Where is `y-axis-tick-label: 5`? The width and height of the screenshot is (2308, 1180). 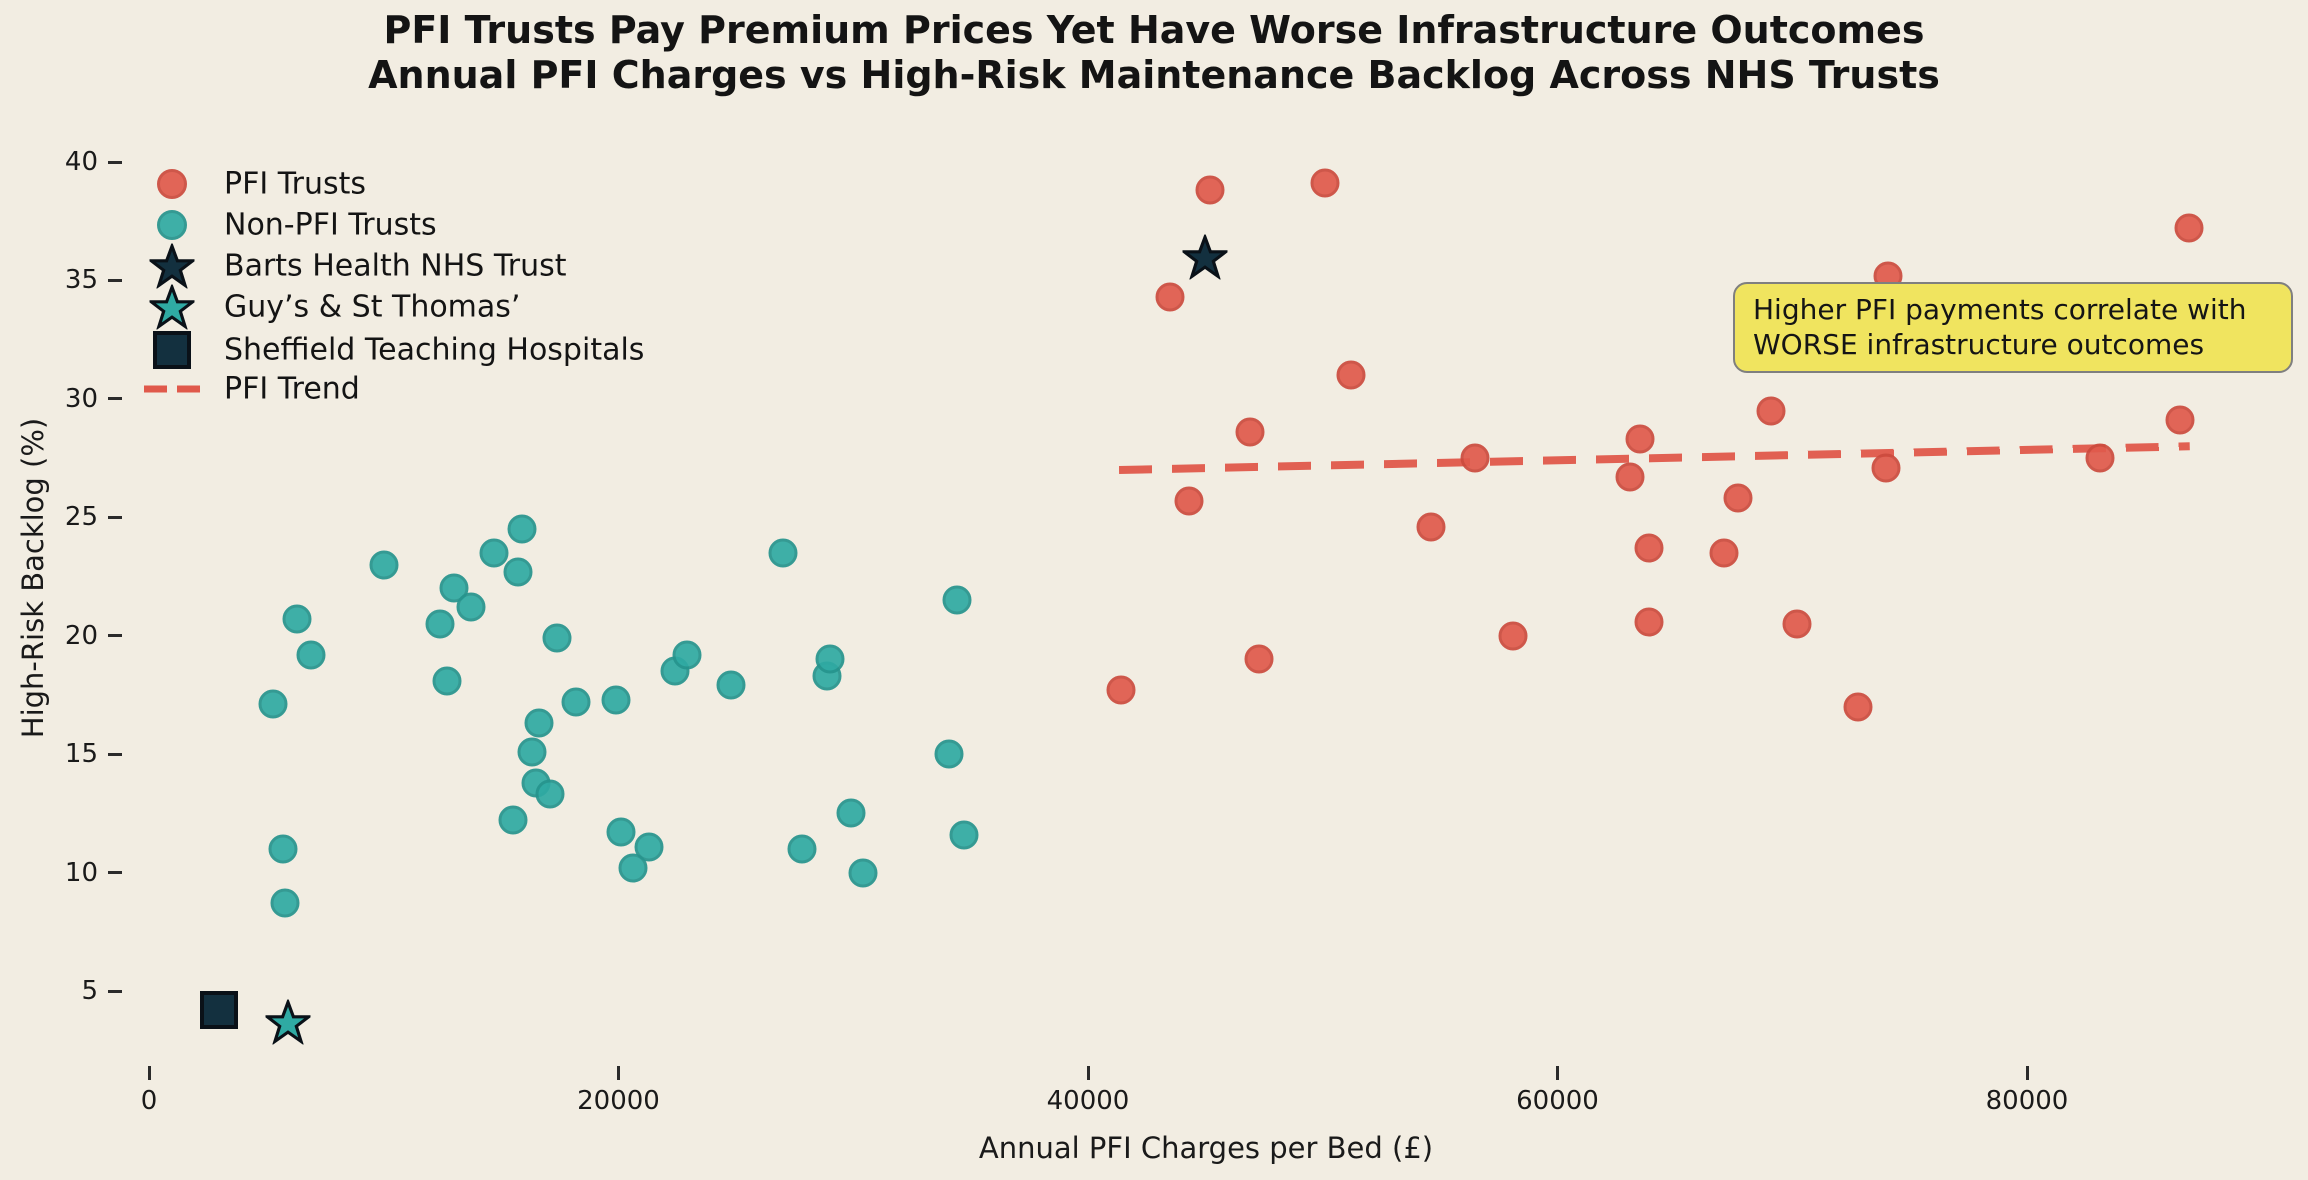 y-axis-tick-label: 5 is located at coordinates (89, 991).